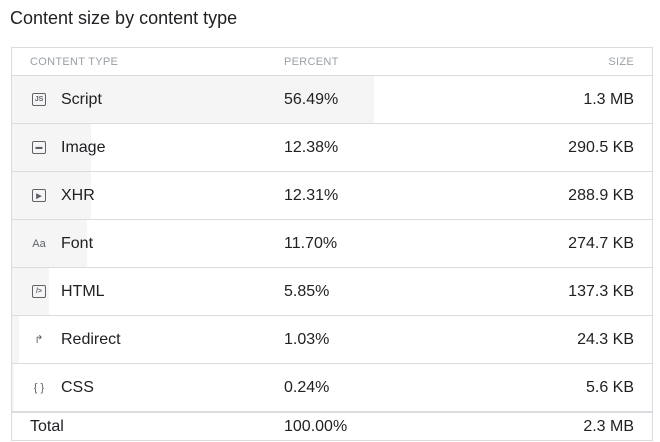  What do you see at coordinates (91, 339) in the screenshot?
I see `content-type-label: Redirect` at bounding box center [91, 339].